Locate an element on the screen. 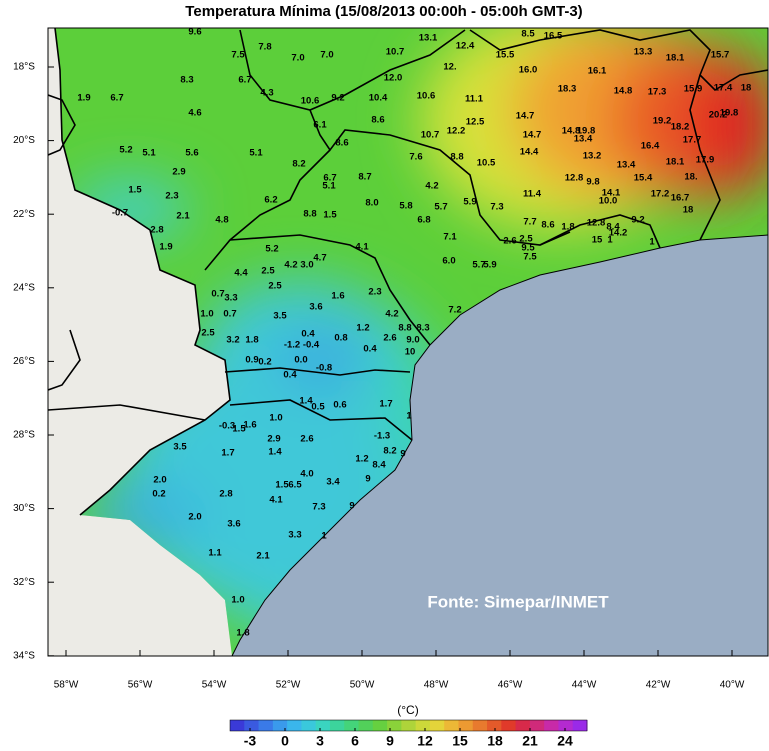 The height and width of the screenshot is (751, 769). station-value: 1.4 is located at coordinates (275, 452).